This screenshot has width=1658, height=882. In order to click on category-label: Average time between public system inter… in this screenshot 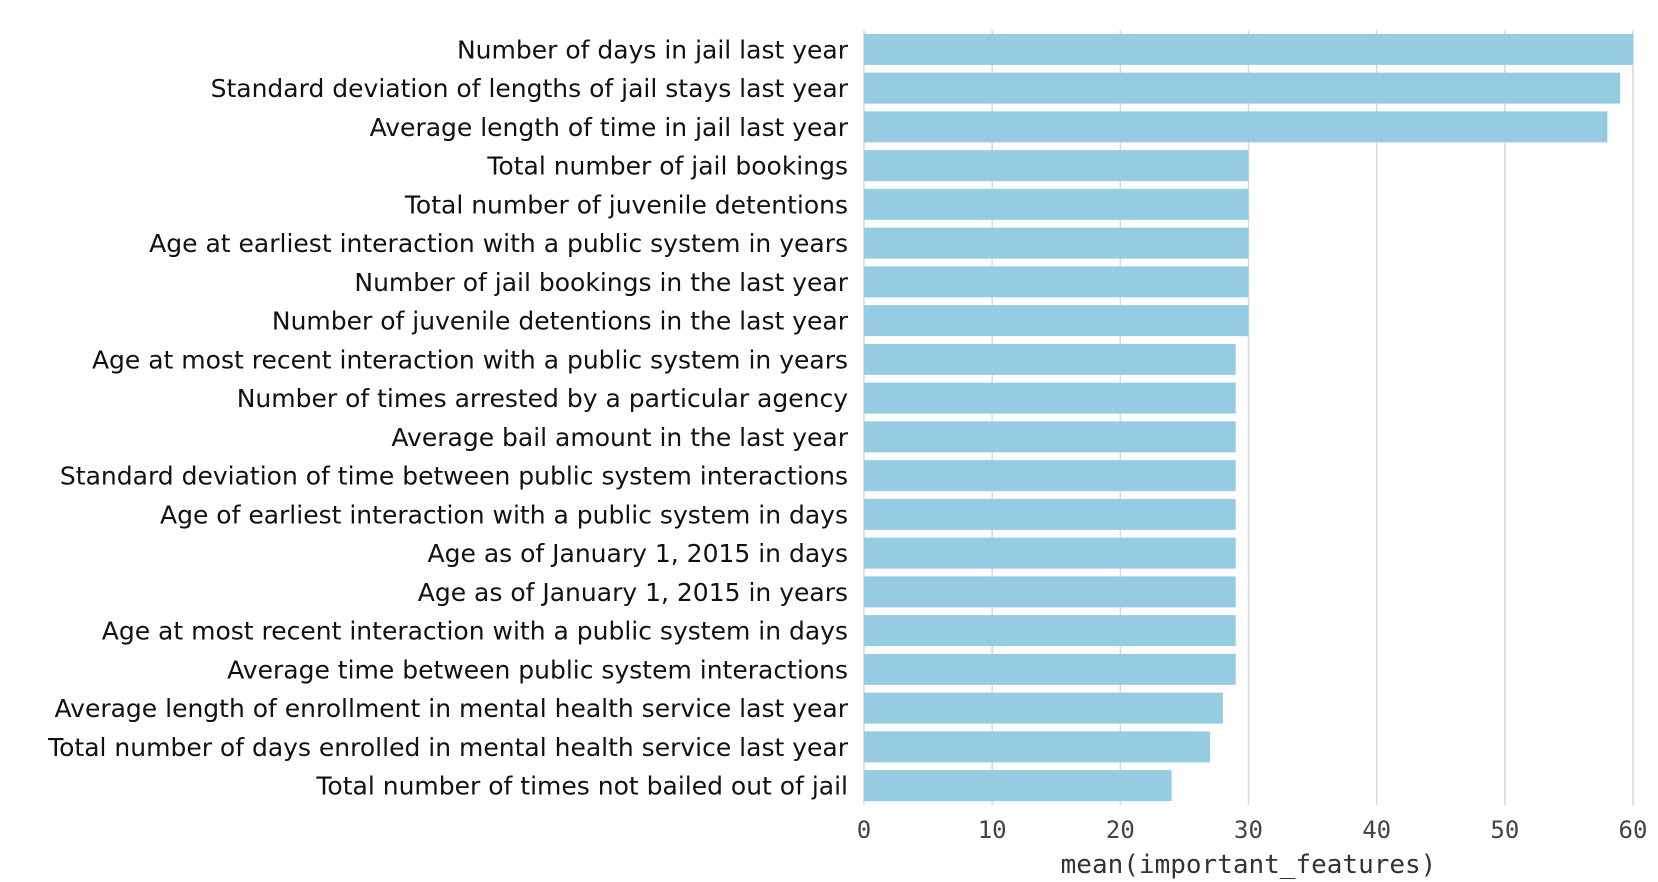, I will do `click(537, 669)`.